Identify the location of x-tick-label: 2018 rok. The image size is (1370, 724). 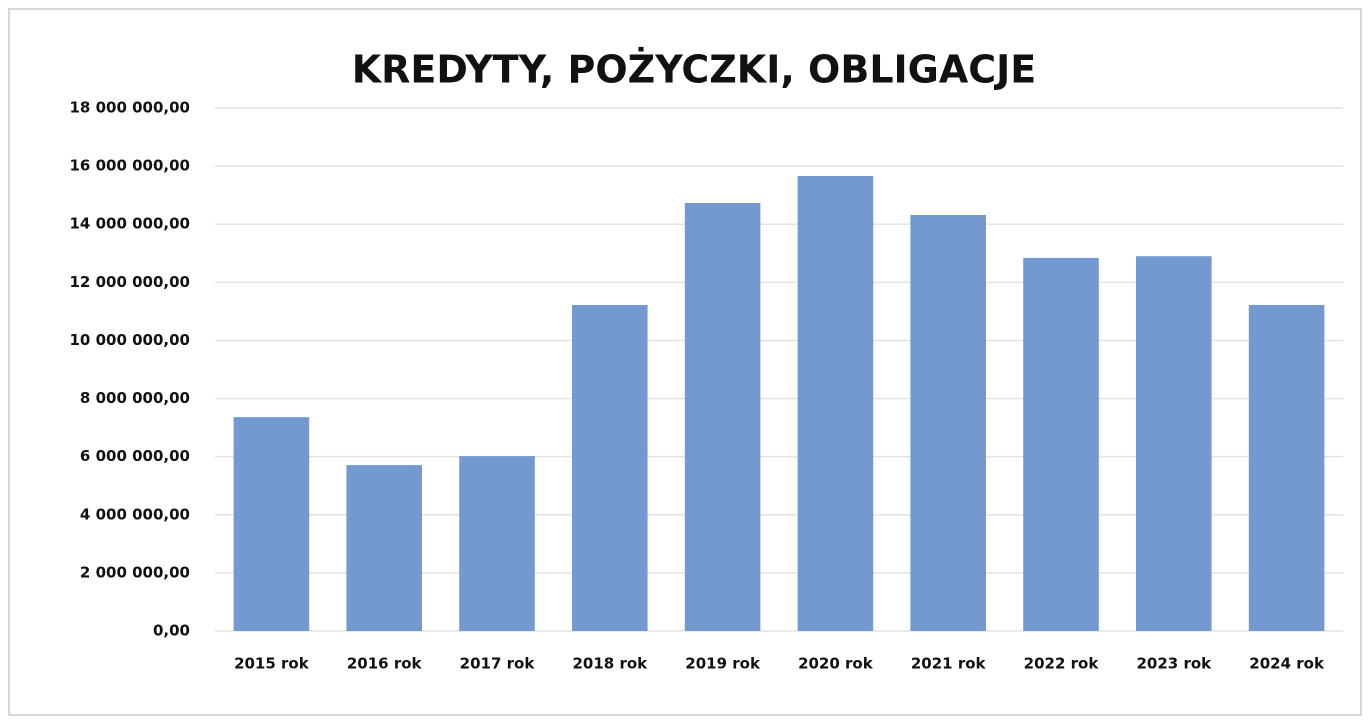
(610, 664).